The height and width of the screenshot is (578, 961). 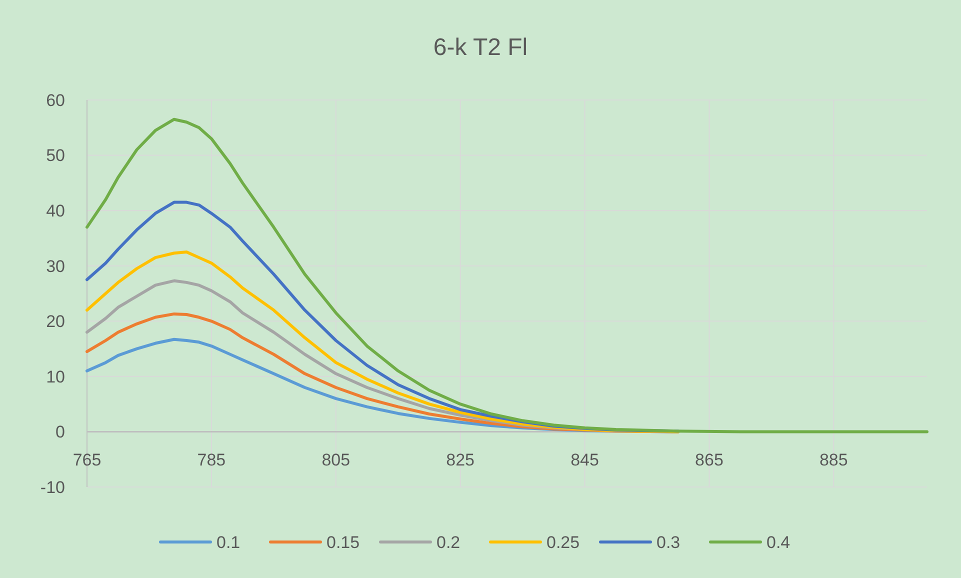 What do you see at coordinates (228, 542) in the screenshot?
I see `legend-label: 0.1` at bounding box center [228, 542].